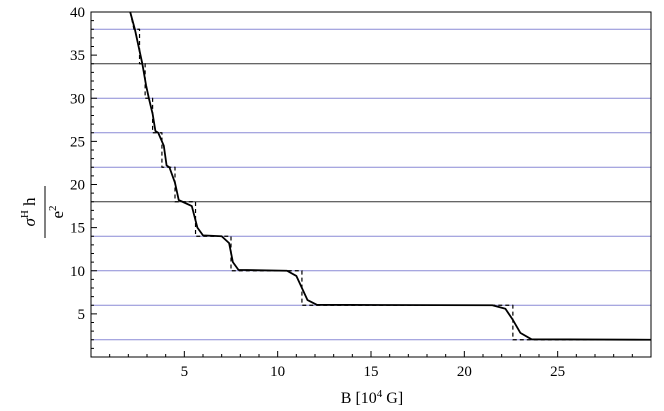  What do you see at coordinates (77, 56) in the screenshot?
I see `y-tick-label: 35` at bounding box center [77, 56].